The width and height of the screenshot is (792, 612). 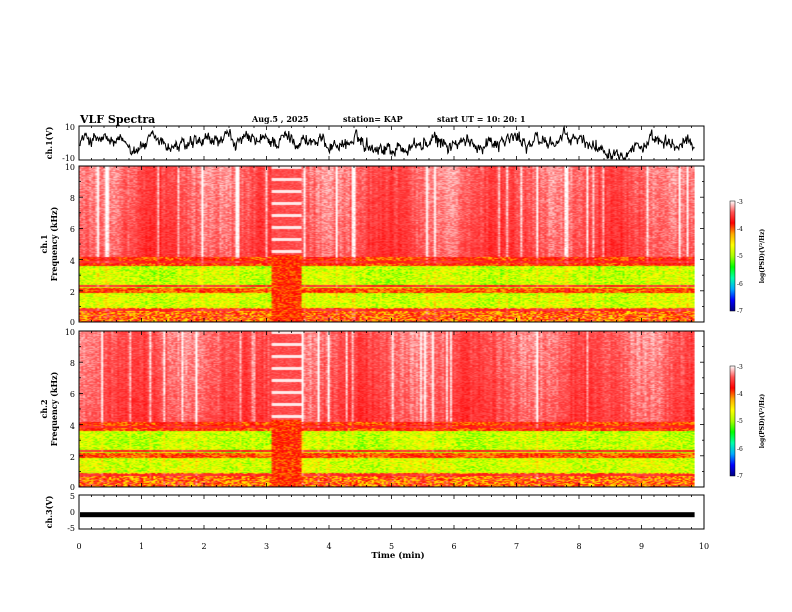 I want to click on ch1-ytick-bottom: -10, so click(x=68, y=158).